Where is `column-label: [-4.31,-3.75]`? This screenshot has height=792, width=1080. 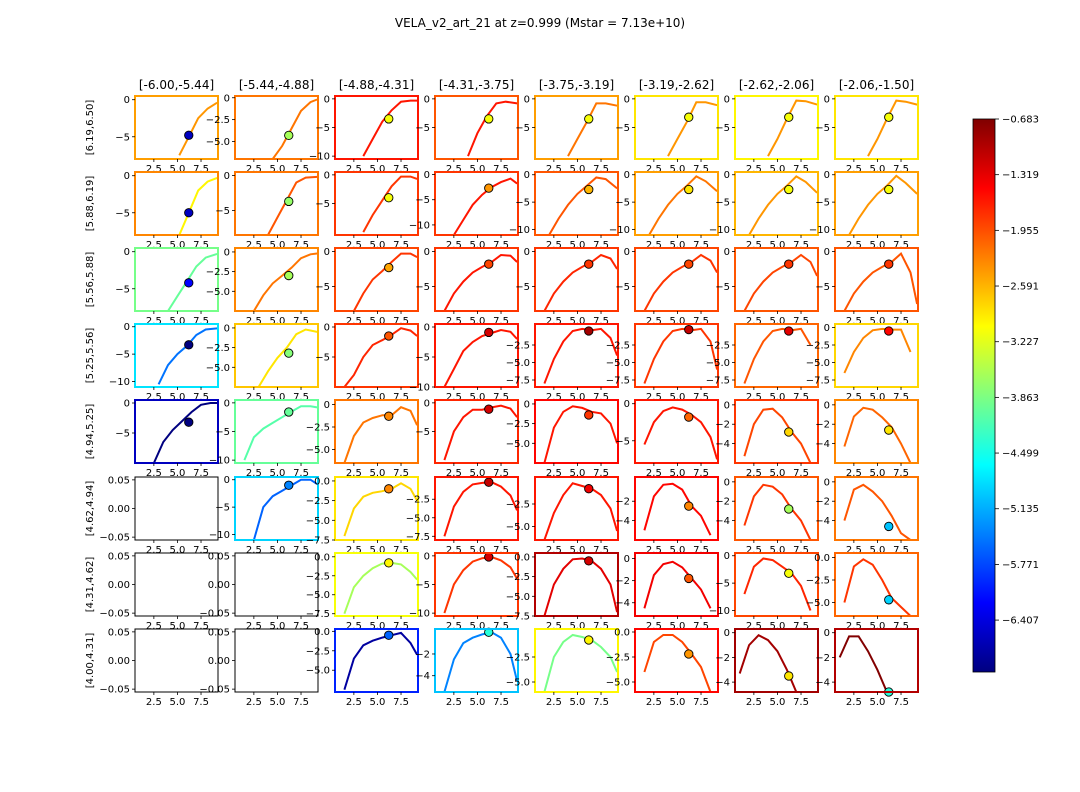 column-label: [-4.31,-3.75] is located at coordinates (476, 85).